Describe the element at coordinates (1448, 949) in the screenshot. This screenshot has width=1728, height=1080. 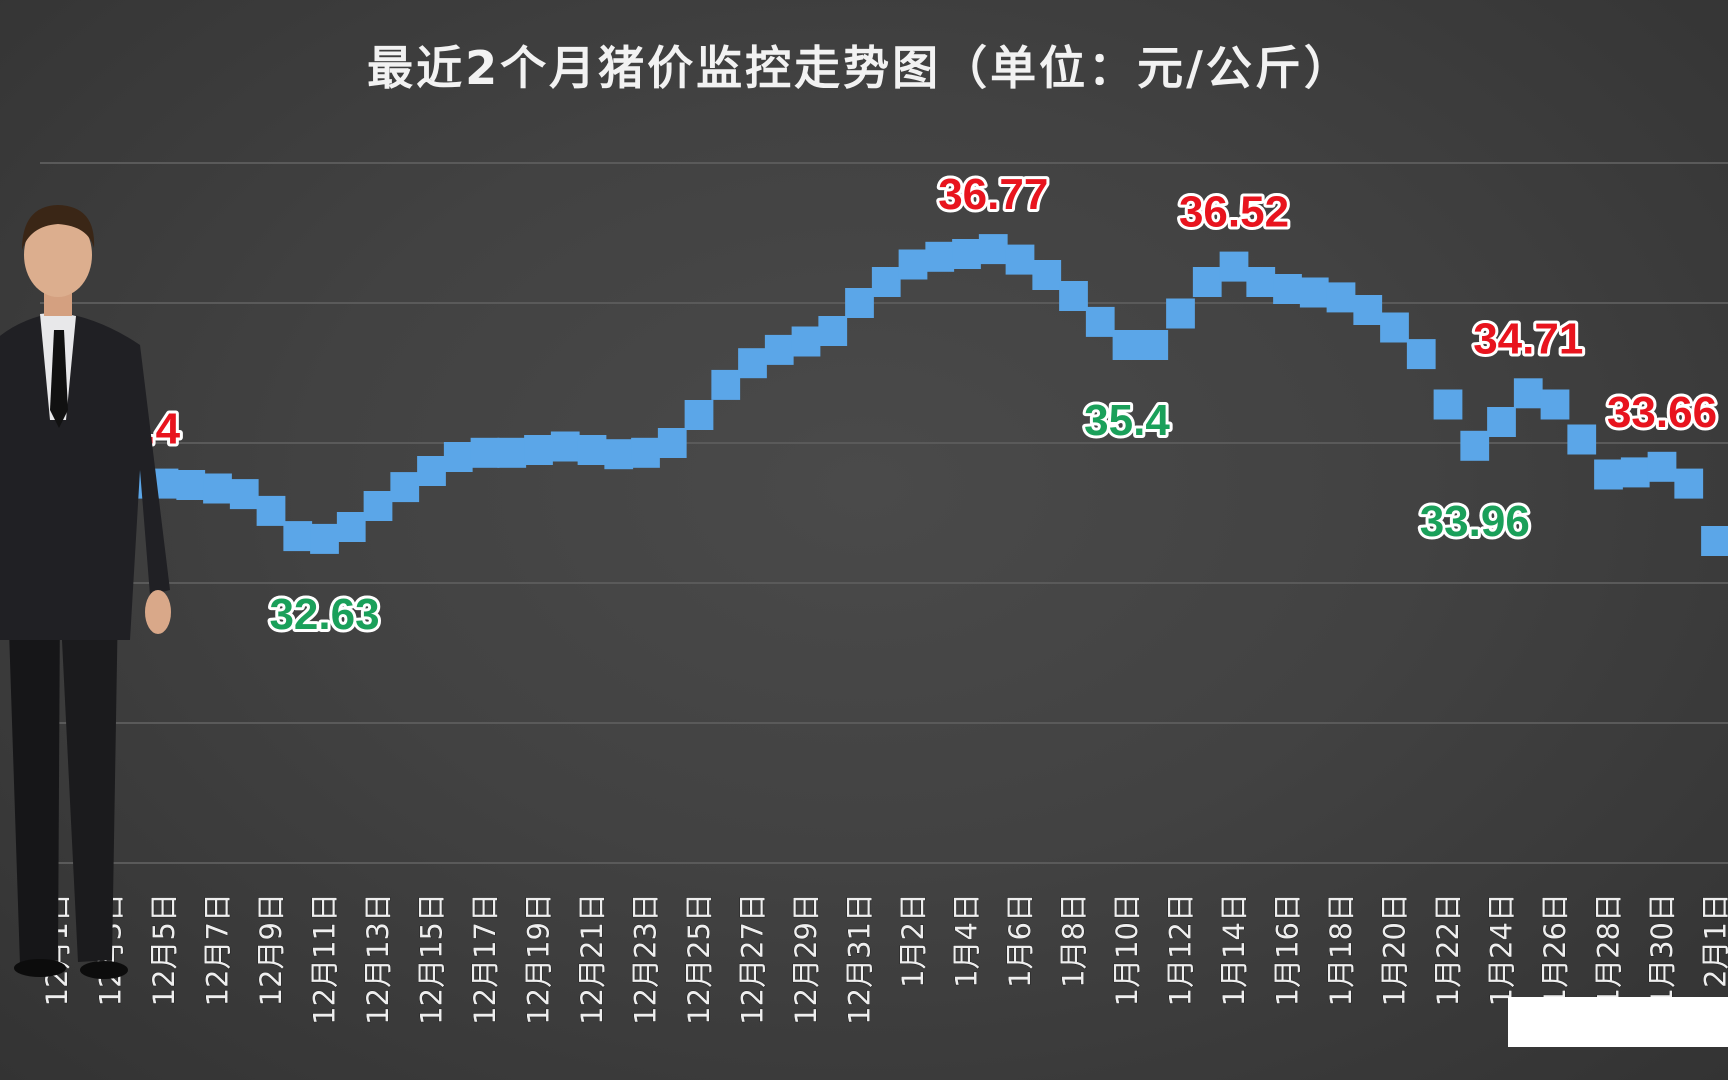
I see `x-tick-label: 1月22日` at that location.